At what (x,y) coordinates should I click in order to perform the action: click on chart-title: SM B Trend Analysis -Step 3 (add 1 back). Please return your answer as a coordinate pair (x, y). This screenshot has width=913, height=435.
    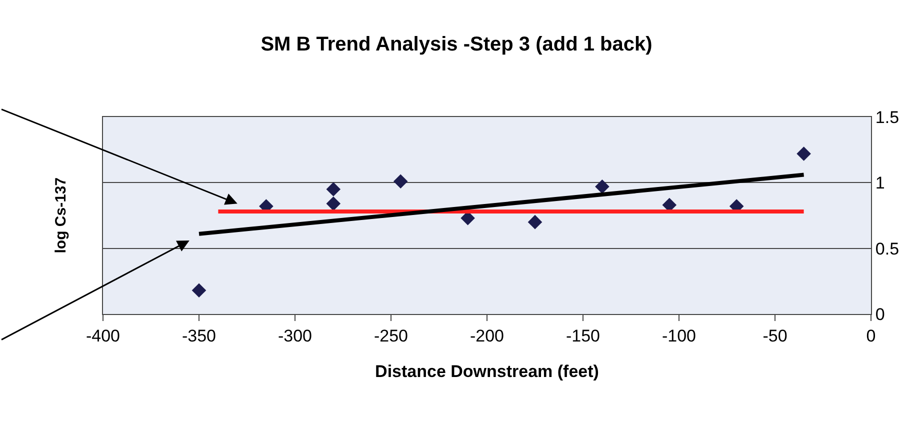
    Looking at the image, I should click on (456, 45).